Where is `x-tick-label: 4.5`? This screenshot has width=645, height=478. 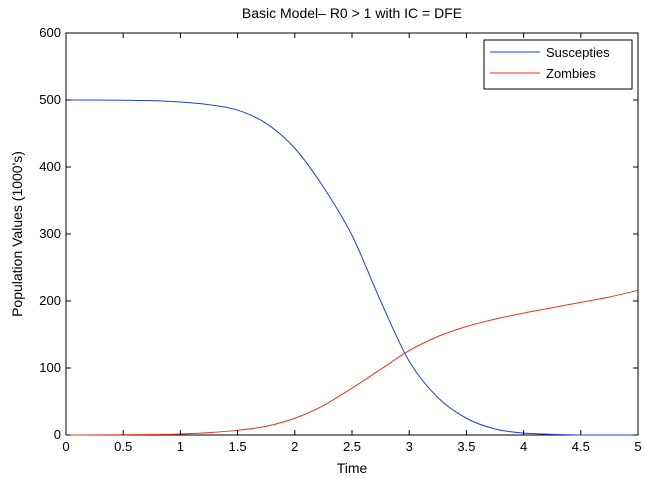 x-tick-label: 4.5 is located at coordinates (581, 446).